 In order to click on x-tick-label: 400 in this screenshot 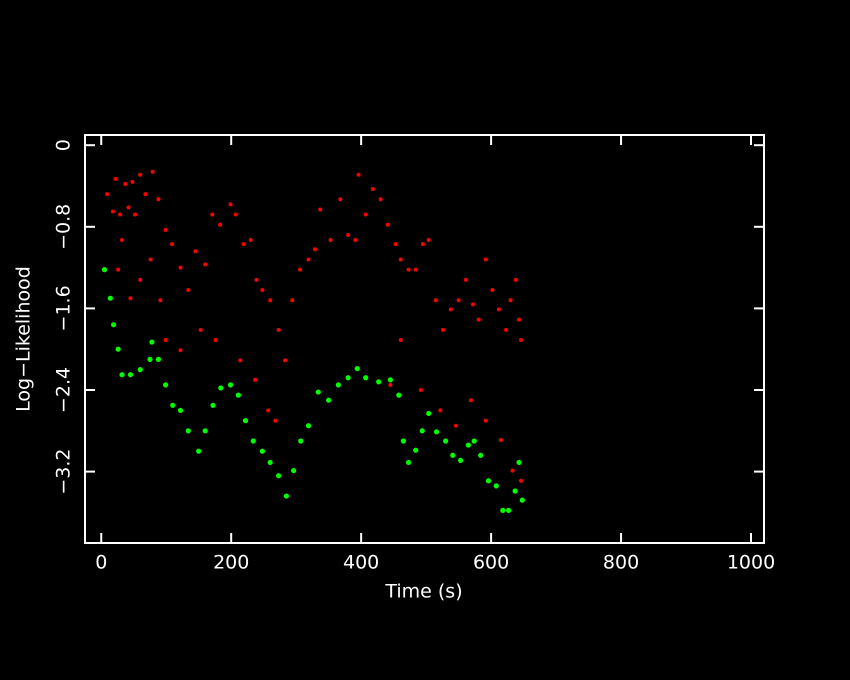, I will do `click(361, 563)`.